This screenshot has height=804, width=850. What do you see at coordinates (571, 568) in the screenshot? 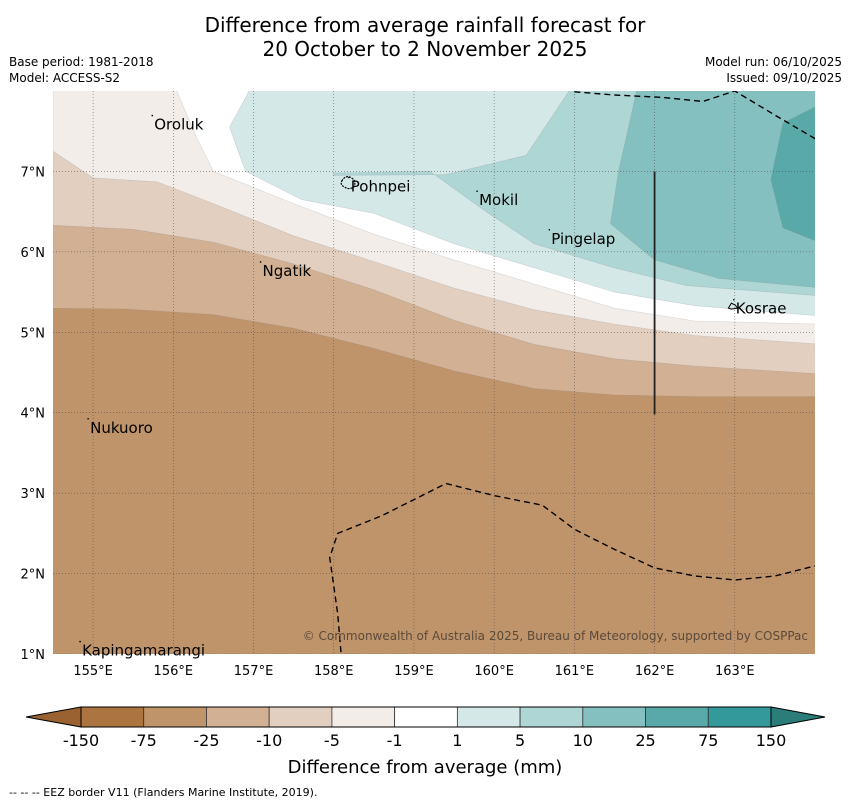
I see `eez-border-south` at bounding box center [571, 568].